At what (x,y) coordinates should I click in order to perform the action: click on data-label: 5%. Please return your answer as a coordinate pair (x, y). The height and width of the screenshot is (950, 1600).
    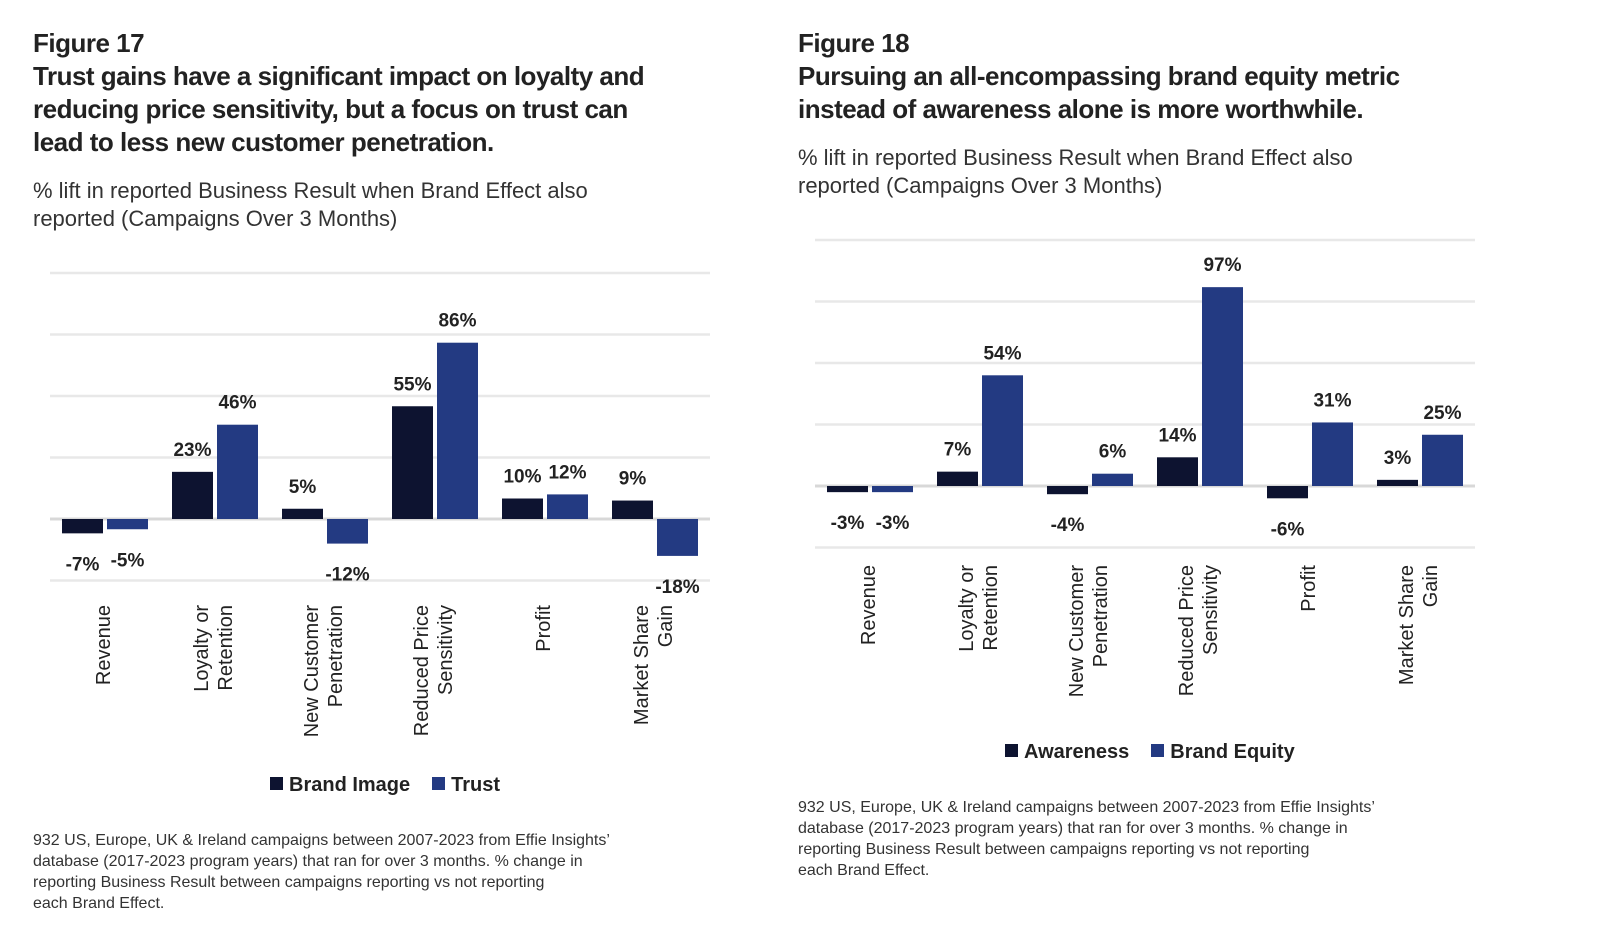
    Looking at the image, I should click on (303, 487).